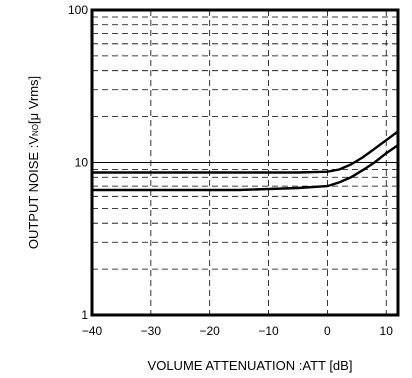 This screenshot has height=378, width=412. I want to click on x-tick-labels: −40 −30 −20 −10 0 10, so click(237, 331).